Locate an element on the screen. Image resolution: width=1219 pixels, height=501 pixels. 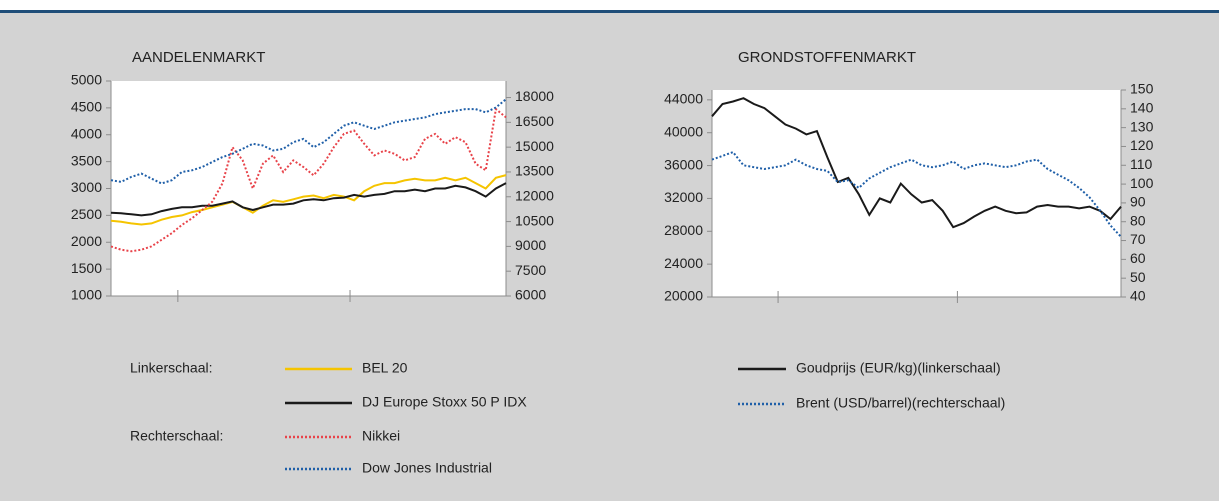
y2-tick-label: 100 is located at coordinates (1142, 183).